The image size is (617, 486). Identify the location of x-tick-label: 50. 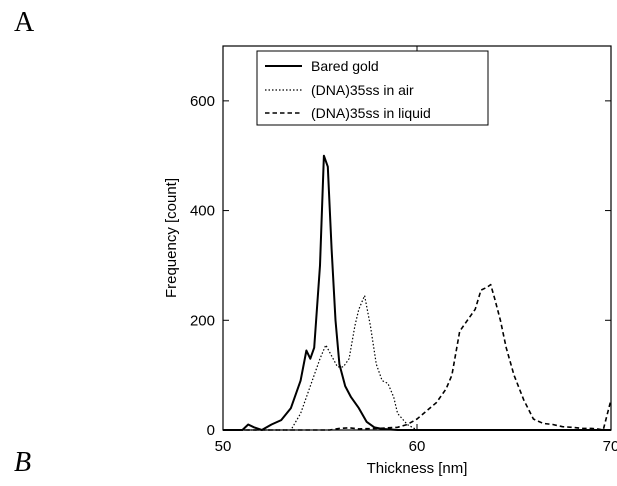
(223, 446).